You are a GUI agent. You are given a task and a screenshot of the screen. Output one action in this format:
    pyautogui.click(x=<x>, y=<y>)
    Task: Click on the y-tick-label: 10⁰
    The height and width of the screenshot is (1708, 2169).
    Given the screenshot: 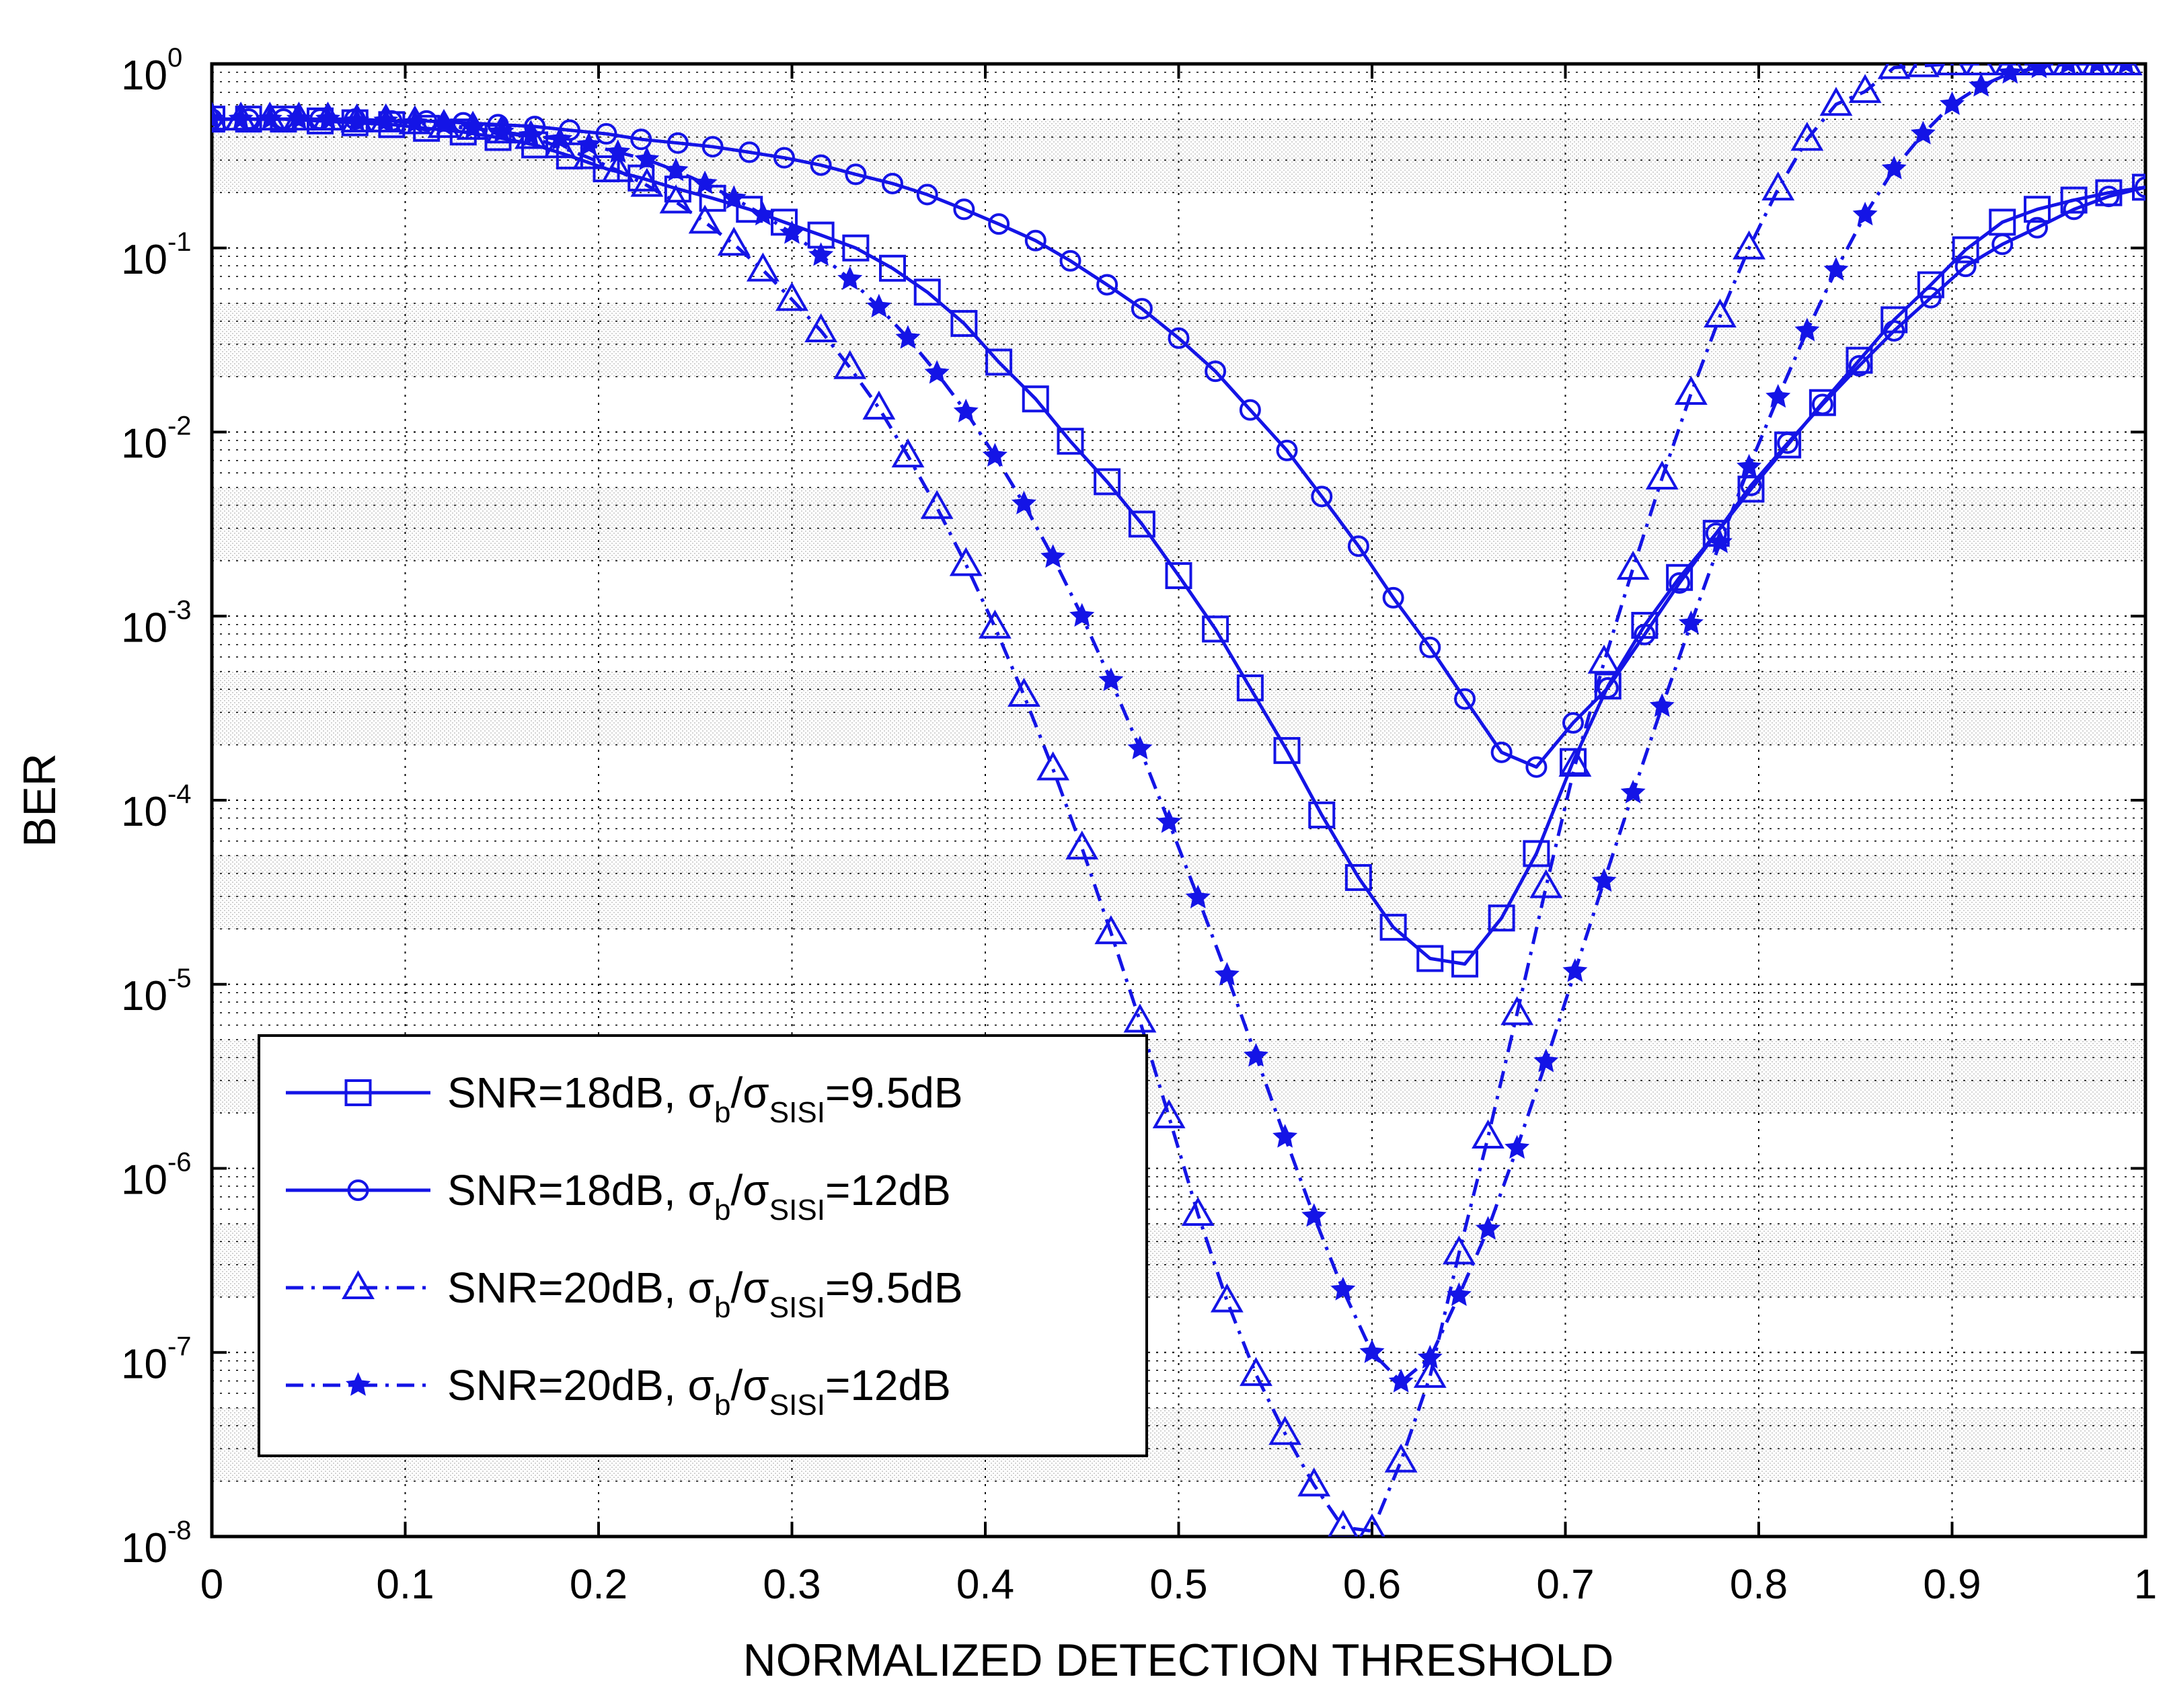 What is the action you would take?
    pyautogui.click(x=151, y=71)
    